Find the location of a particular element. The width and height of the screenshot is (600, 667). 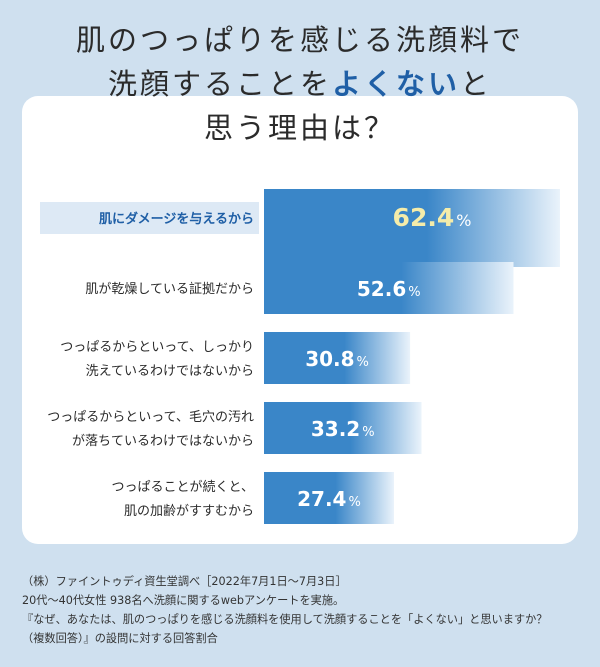

category-label: 肌が乾燥している証拠だから is located at coordinates (169, 289).